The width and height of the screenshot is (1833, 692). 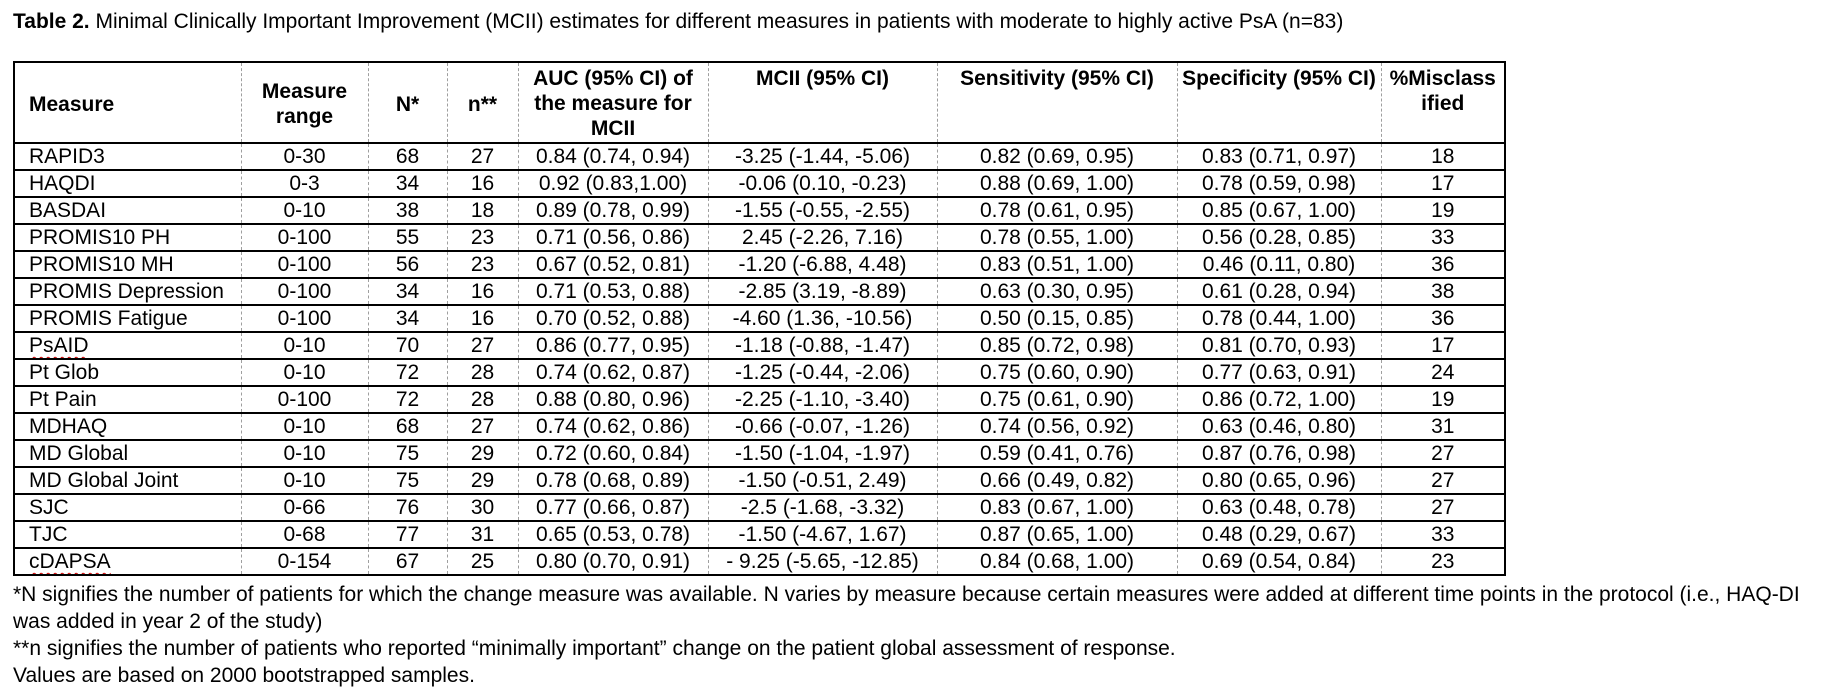 I want to click on cell-text: -2.25 (-1.10, -3.40), so click(x=822, y=399).